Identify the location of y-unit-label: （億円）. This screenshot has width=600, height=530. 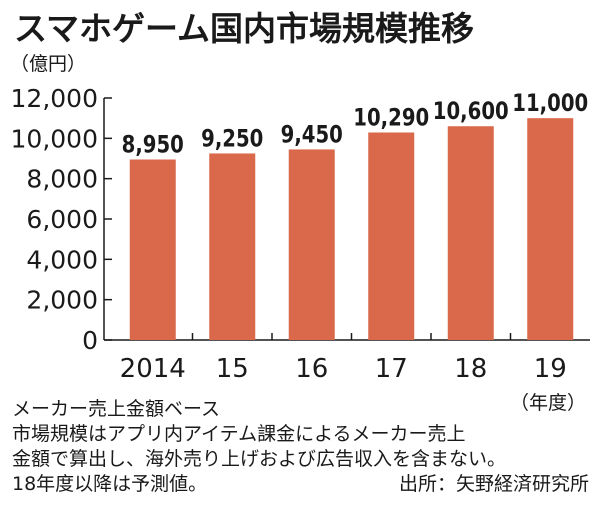
(48, 64).